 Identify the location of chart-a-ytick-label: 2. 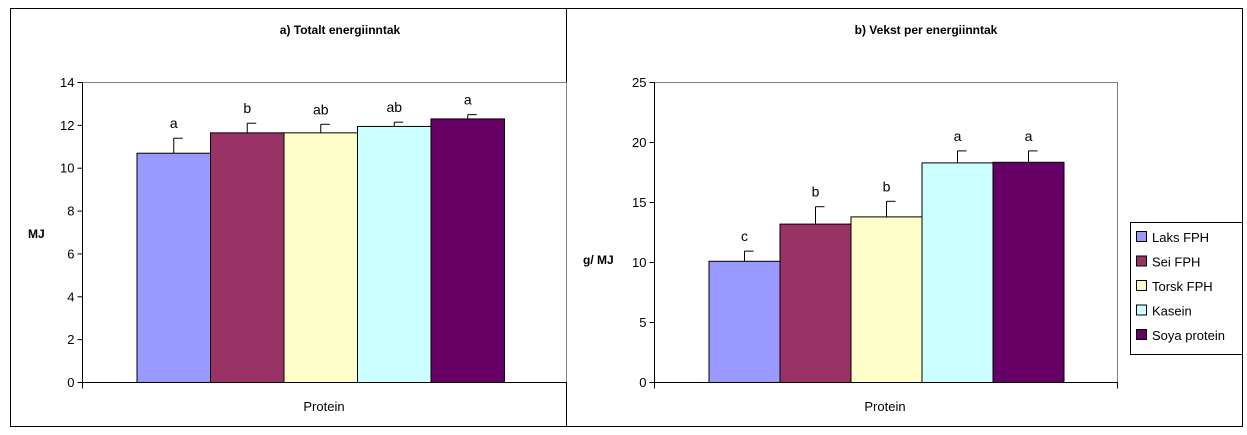
(70, 339).